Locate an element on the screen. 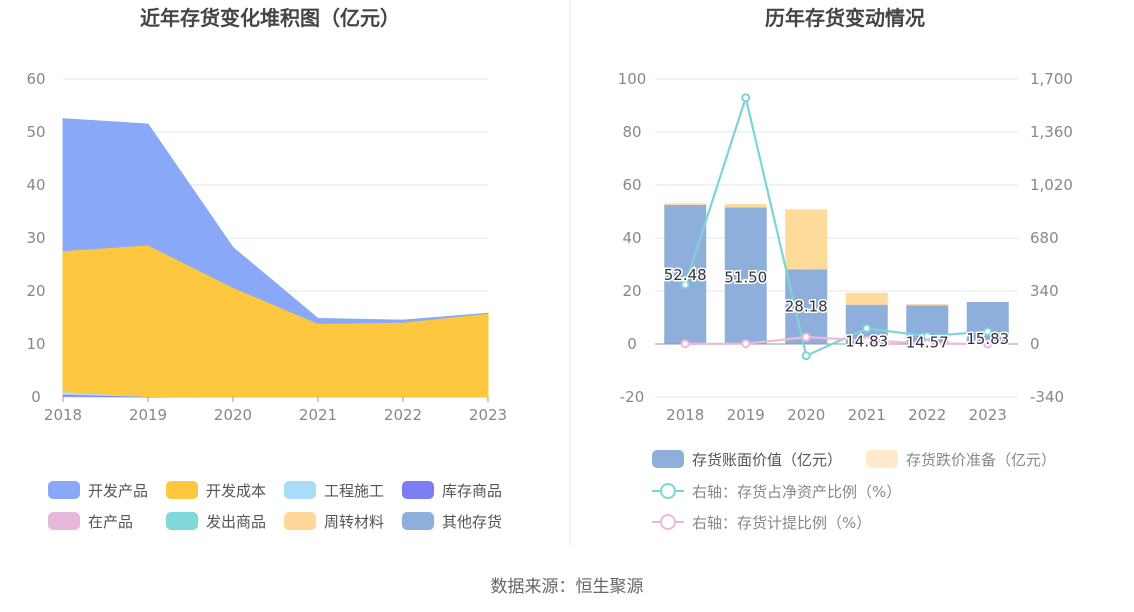 The height and width of the screenshot is (612, 1134). legend-label: 存货跌价准备（亿元） is located at coordinates (981, 460).